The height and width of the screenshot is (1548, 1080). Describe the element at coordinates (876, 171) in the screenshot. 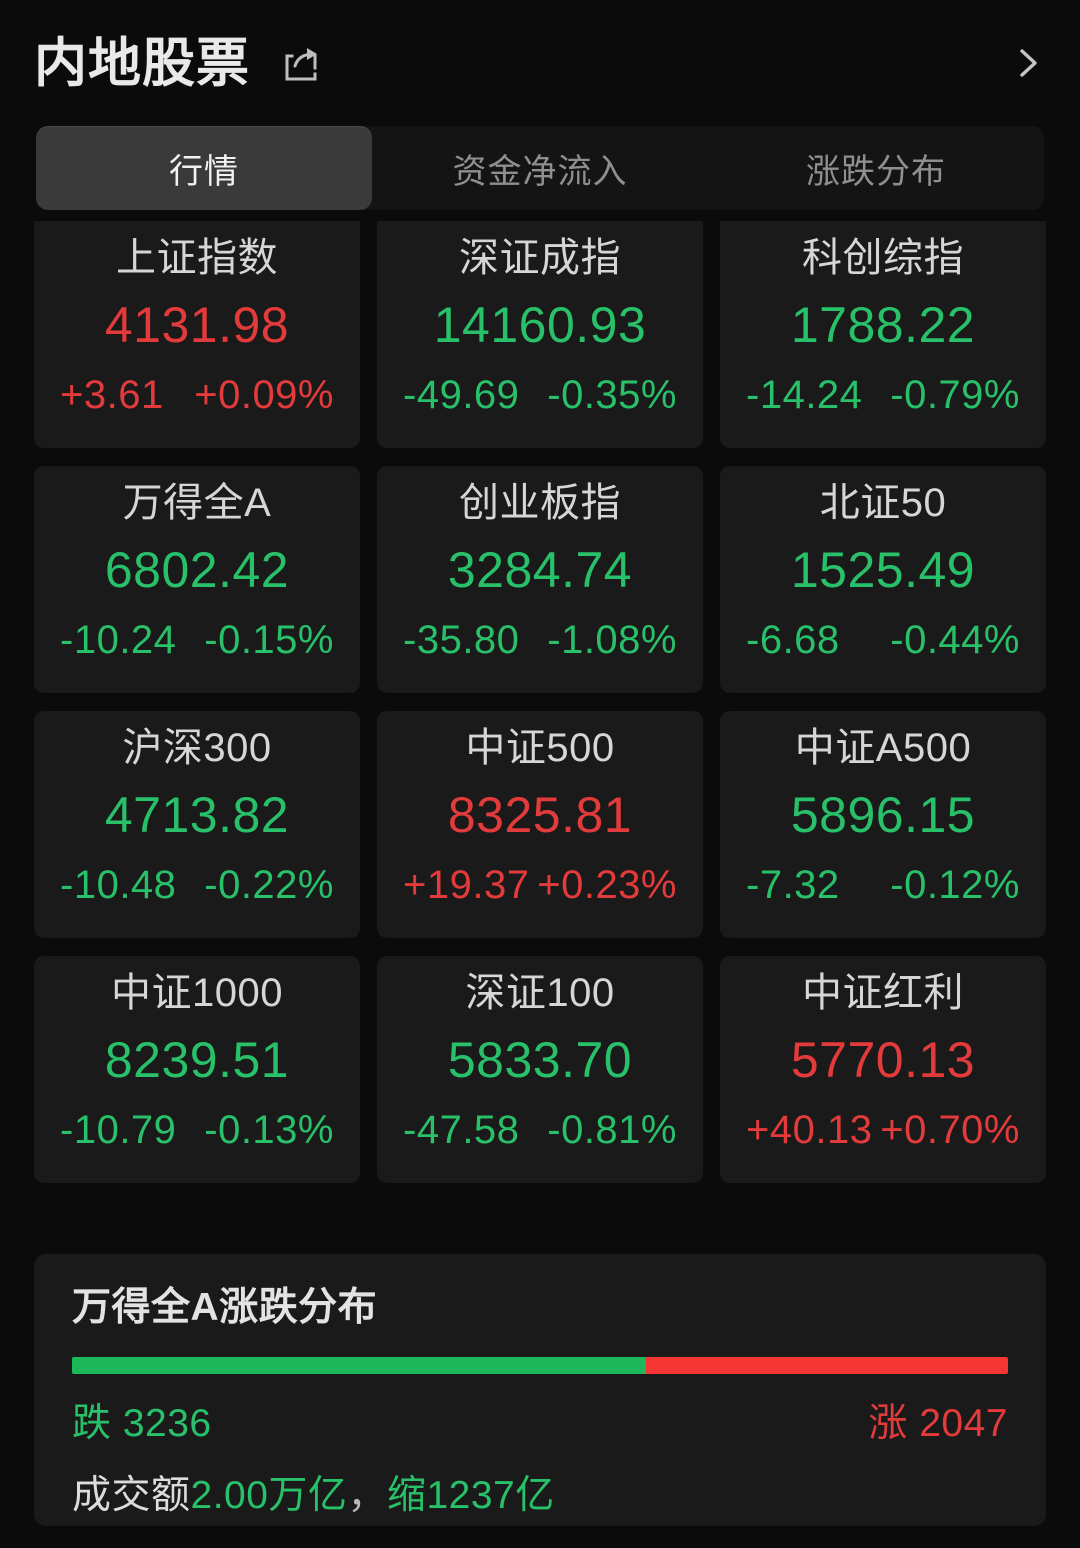

I see `tab-advance-decline: 涨跌分布` at that location.